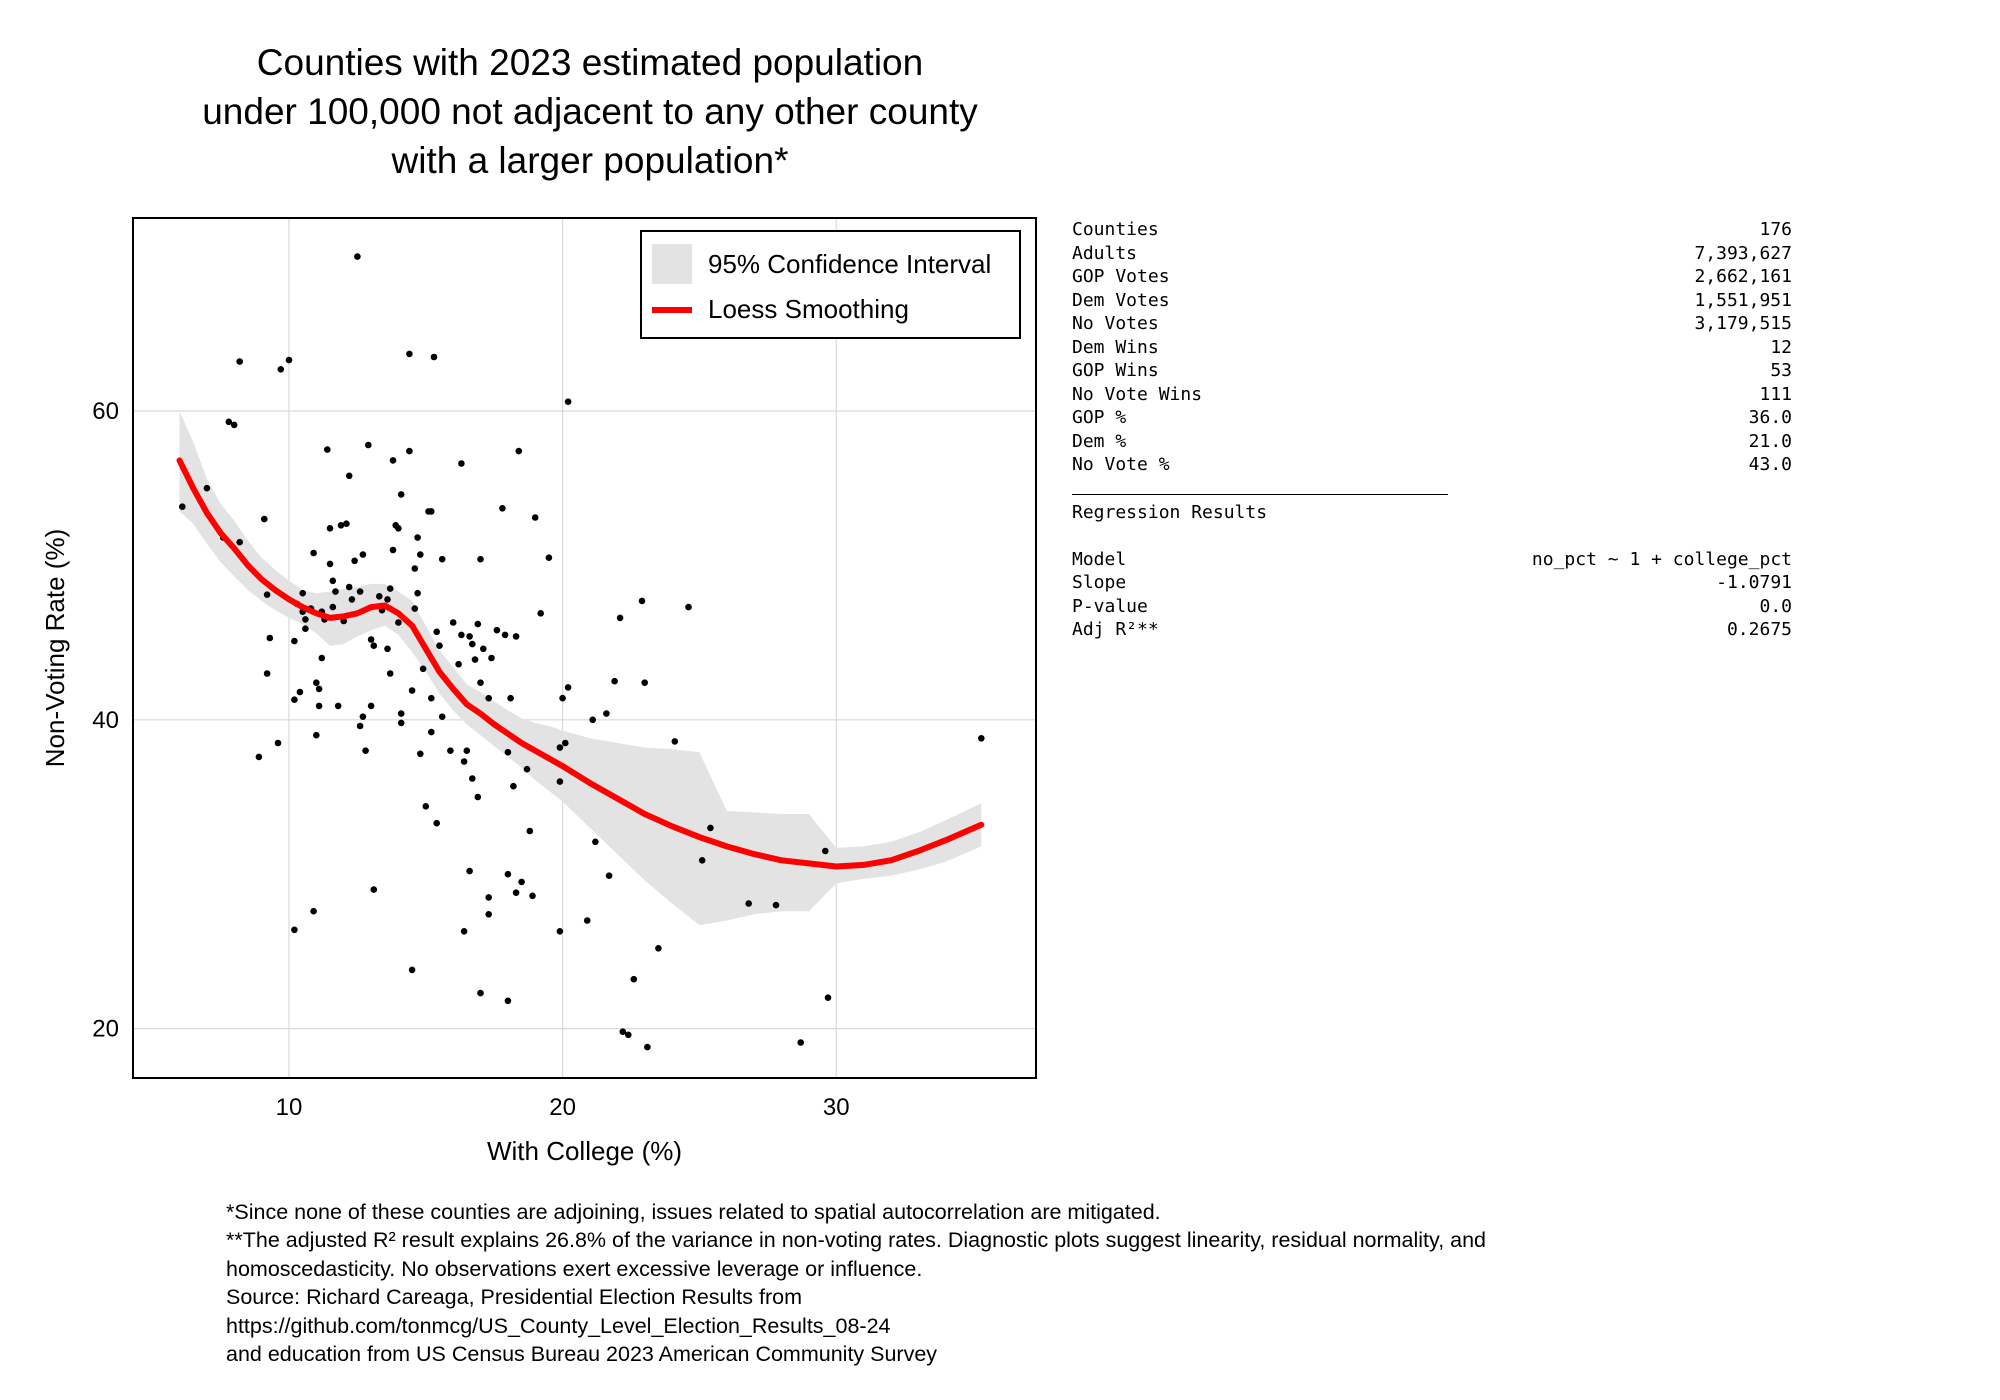 The width and height of the screenshot is (2000, 1400). I want to click on stat-row: Dem % 21.0, so click(1432, 442).